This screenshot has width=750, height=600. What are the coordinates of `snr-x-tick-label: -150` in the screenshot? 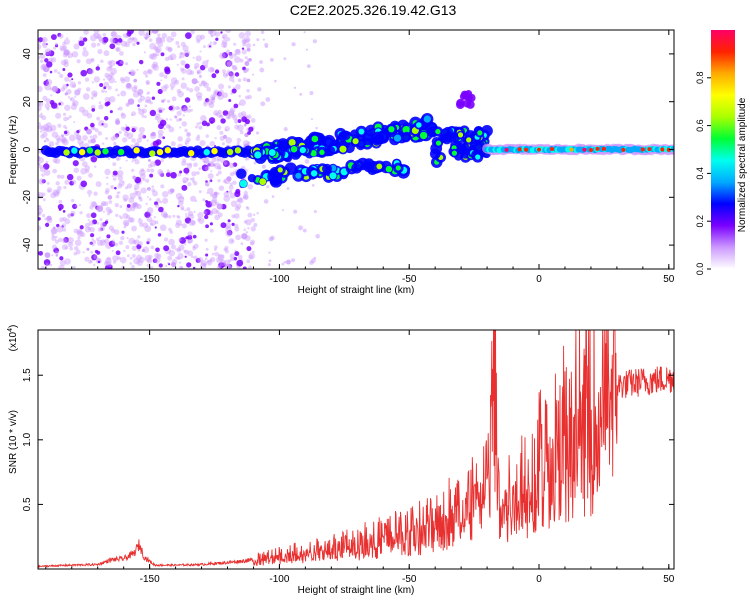 It's located at (150, 579).